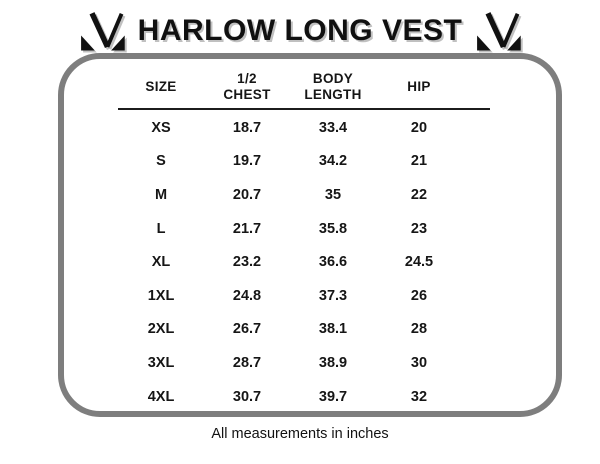  Describe the element at coordinates (304, 397) in the screenshot. I see `table-row: 4XL 30.7 39.7 32` at that location.